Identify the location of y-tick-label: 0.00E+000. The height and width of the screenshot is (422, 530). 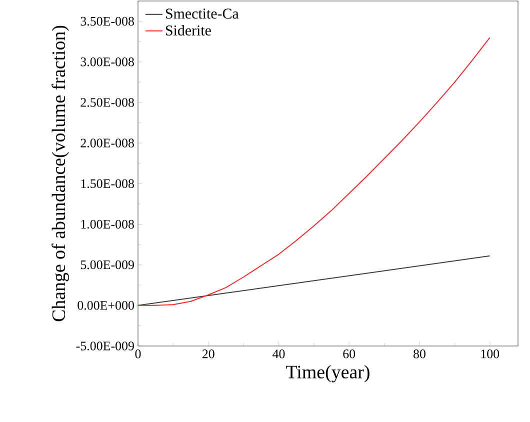
(106, 305).